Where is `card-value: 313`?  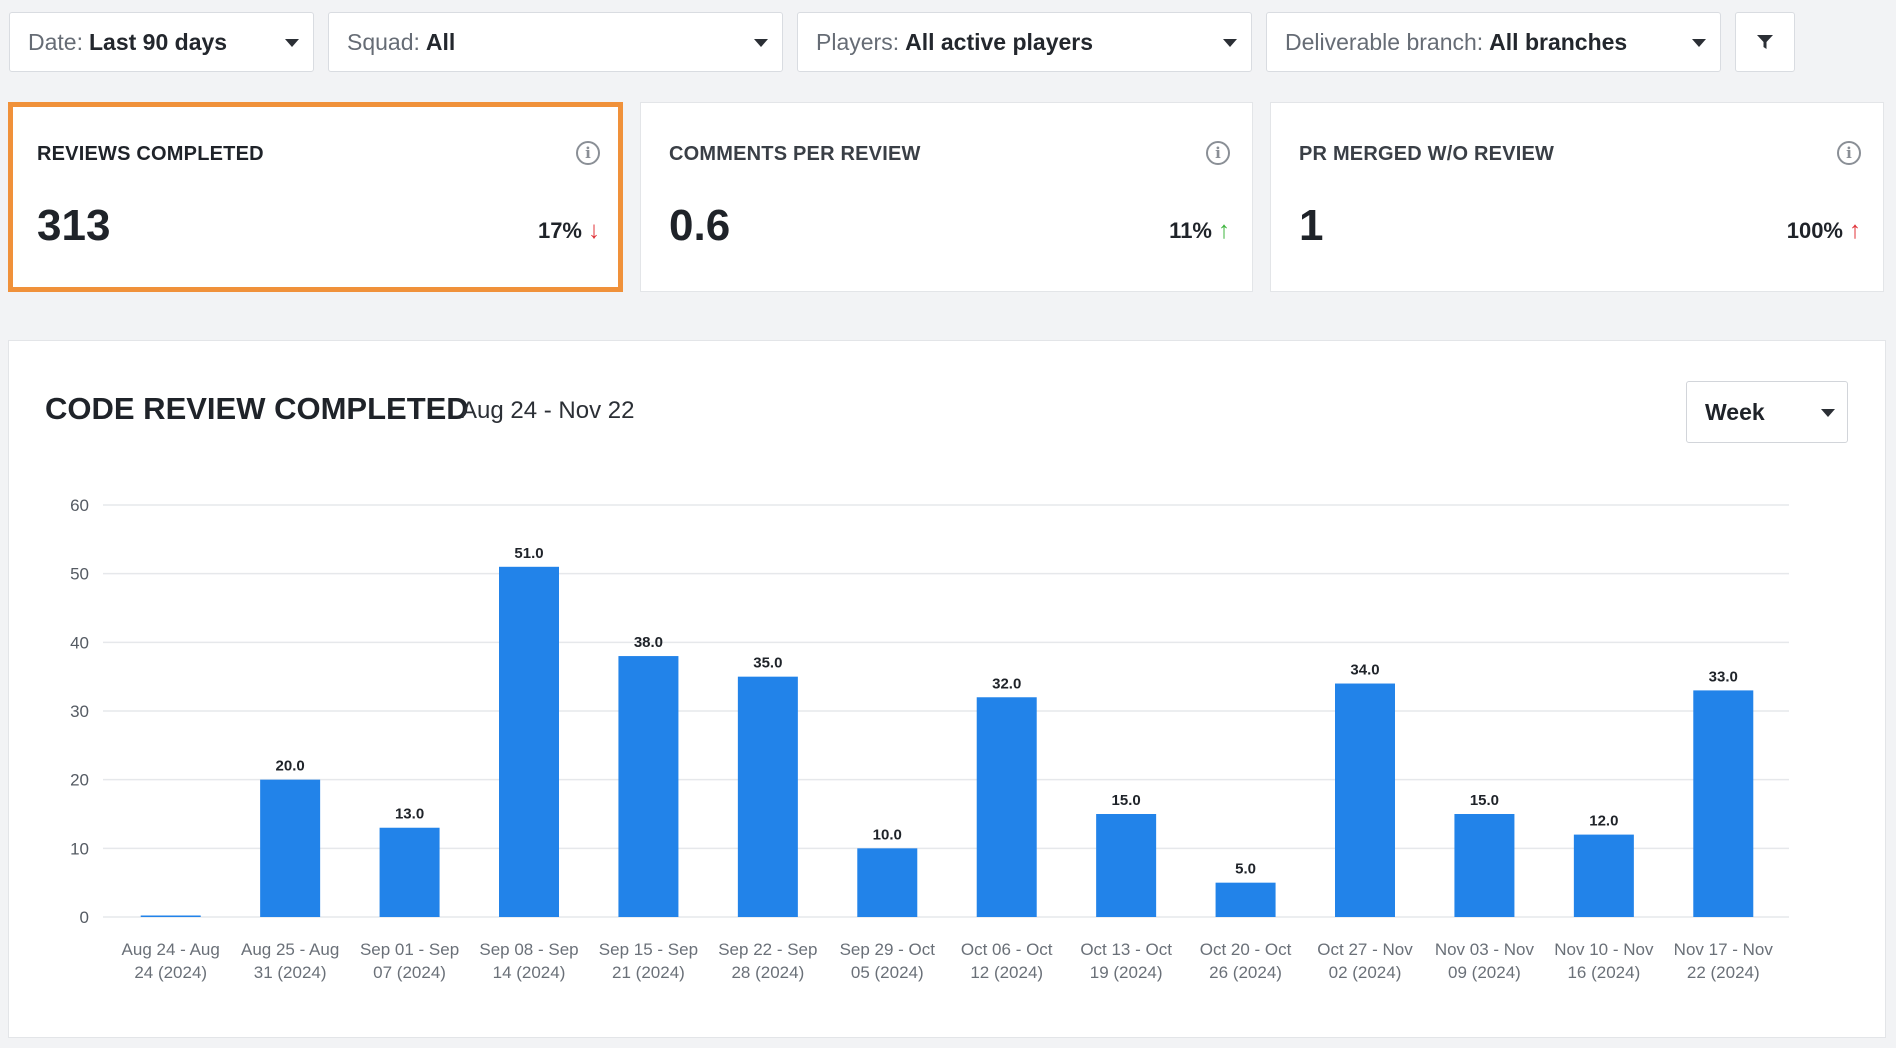 card-value: 313 is located at coordinates (74, 225).